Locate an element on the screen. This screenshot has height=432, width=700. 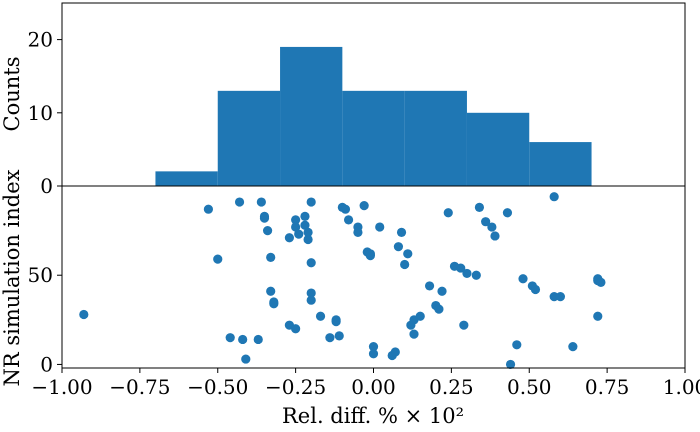
histogram-y-tick-label: 10 is located at coordinates (40, 113).